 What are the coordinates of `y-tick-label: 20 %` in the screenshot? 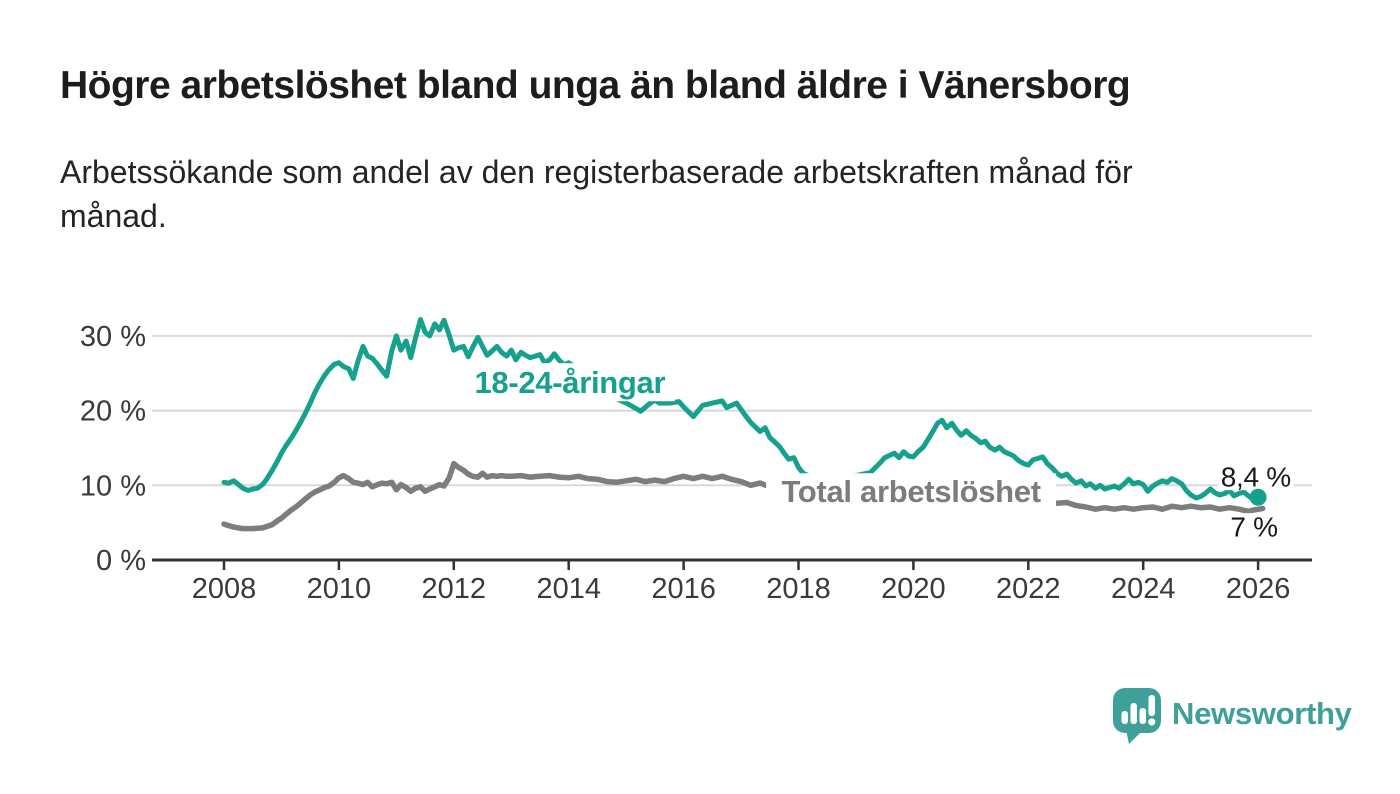 It's located at (113, 412).